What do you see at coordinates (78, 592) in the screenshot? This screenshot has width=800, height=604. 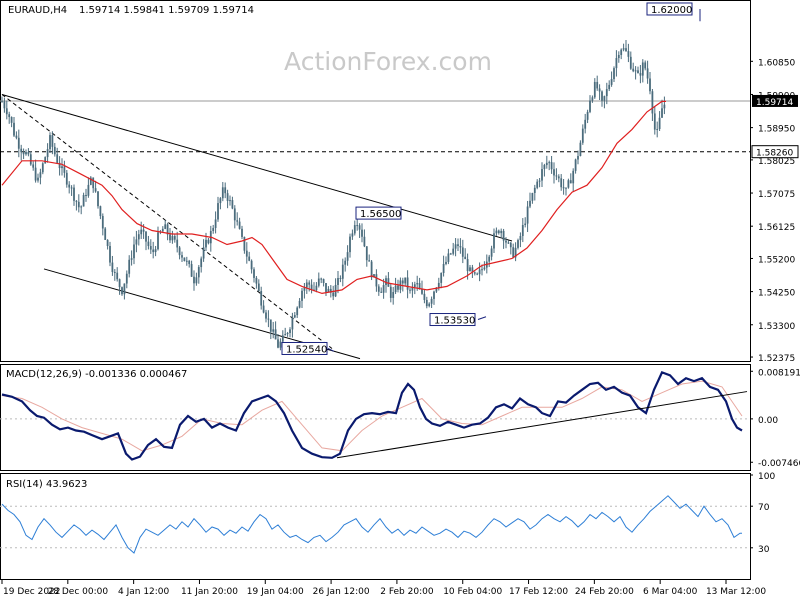 I see `x-tick-label: 28 Dec 00:00` at bounding box center [78, 592].